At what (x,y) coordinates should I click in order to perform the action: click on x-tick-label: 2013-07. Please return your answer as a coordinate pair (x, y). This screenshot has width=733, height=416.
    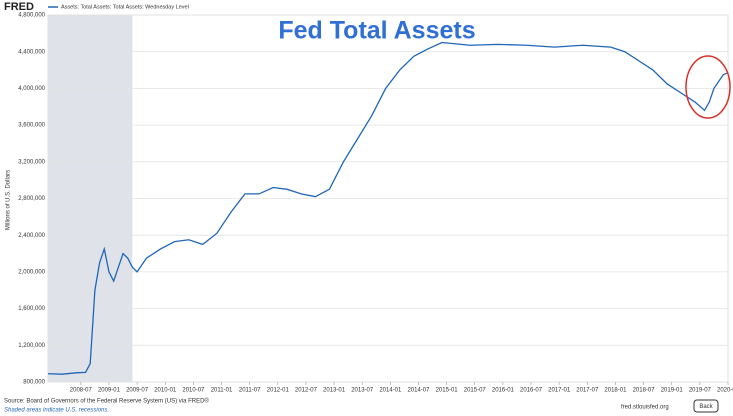
    Looking at the image, I should click on (362, 391).